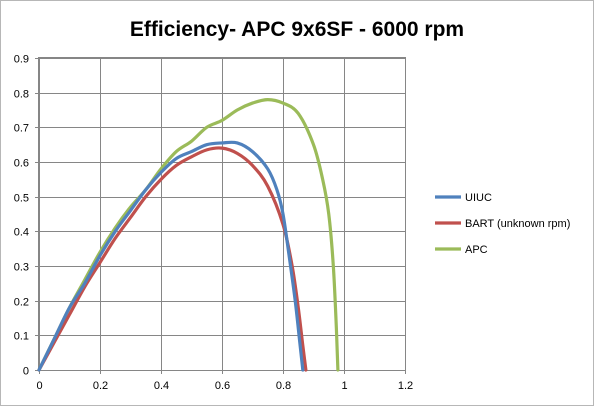 The width and height of the screenshot is (594, 406). What do you see at coordinates (26, 372) in the screenshot?
I see `y-tick-label: 0` at bounding box center [26, 372].